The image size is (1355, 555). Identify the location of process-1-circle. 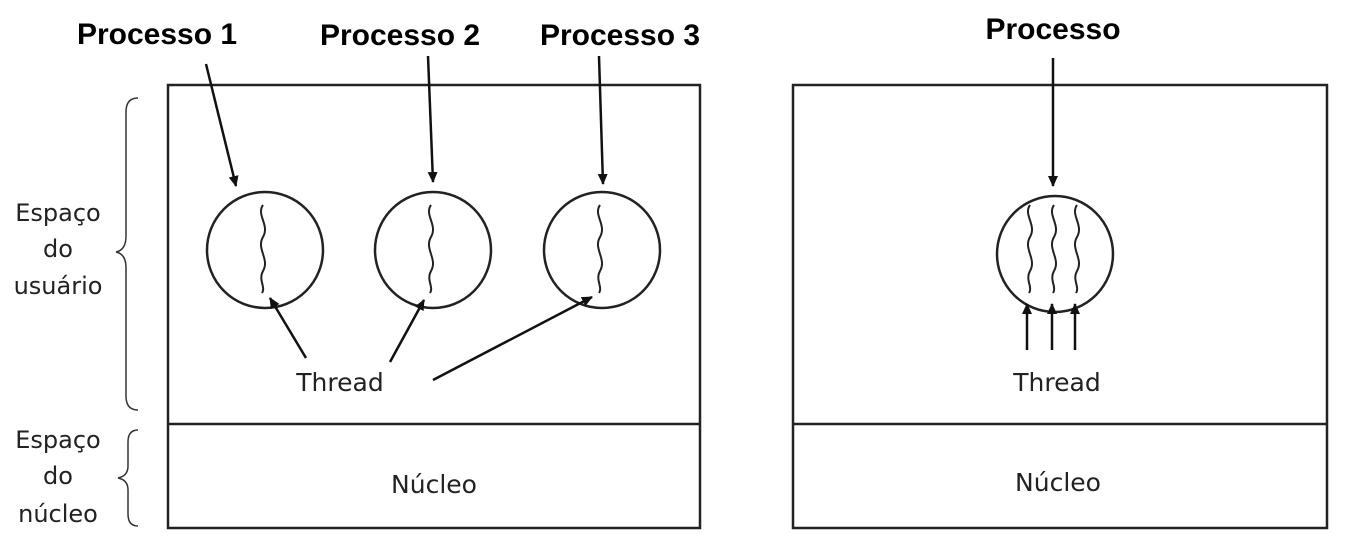
(265, 250).